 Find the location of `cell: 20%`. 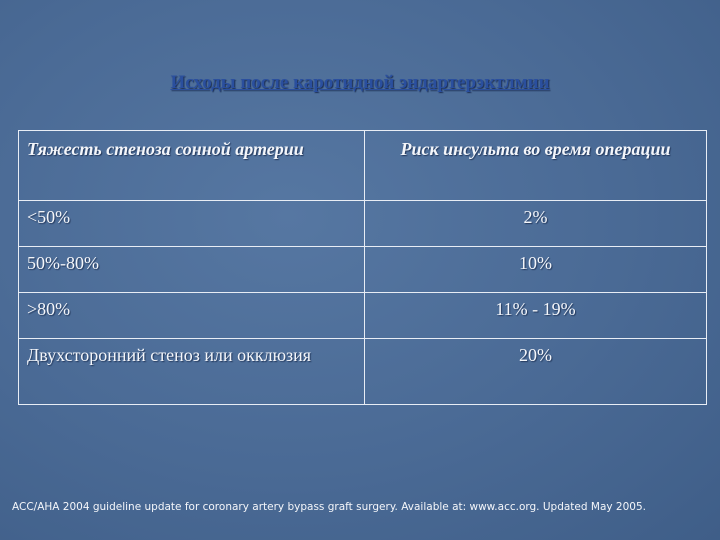

cell: 20% is located at coordinates (535, 371).